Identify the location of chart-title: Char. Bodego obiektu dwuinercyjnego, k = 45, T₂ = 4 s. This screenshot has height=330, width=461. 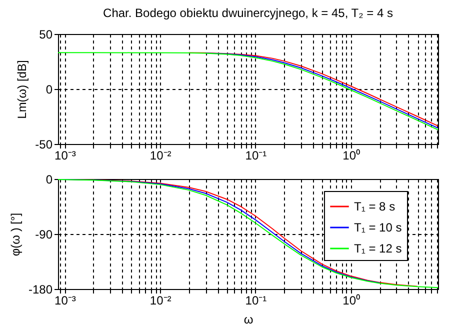
(248, 13).